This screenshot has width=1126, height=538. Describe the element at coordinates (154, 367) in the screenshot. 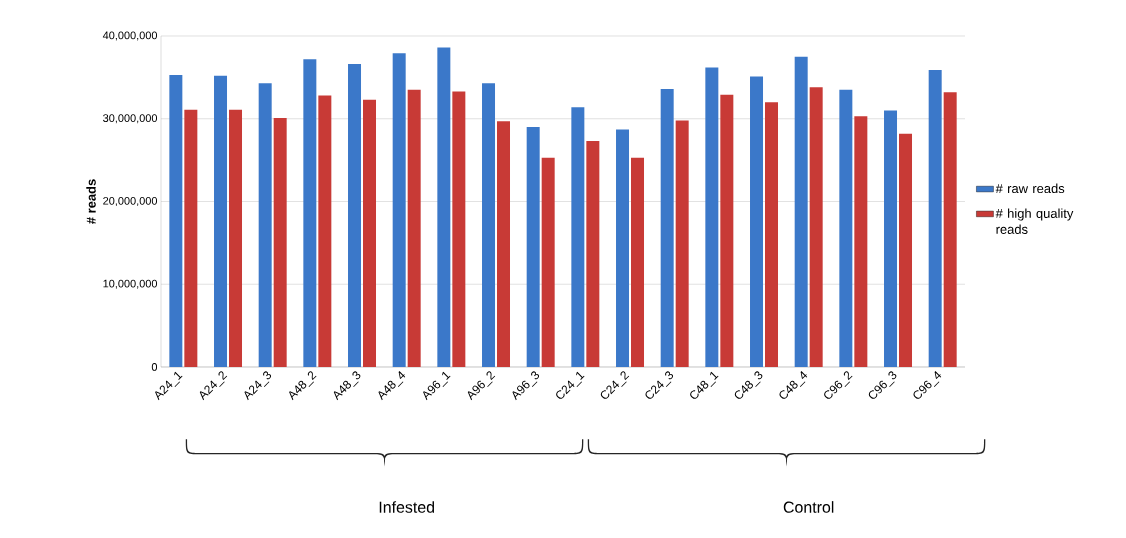

I see `y-tick-label: 0` at that location.